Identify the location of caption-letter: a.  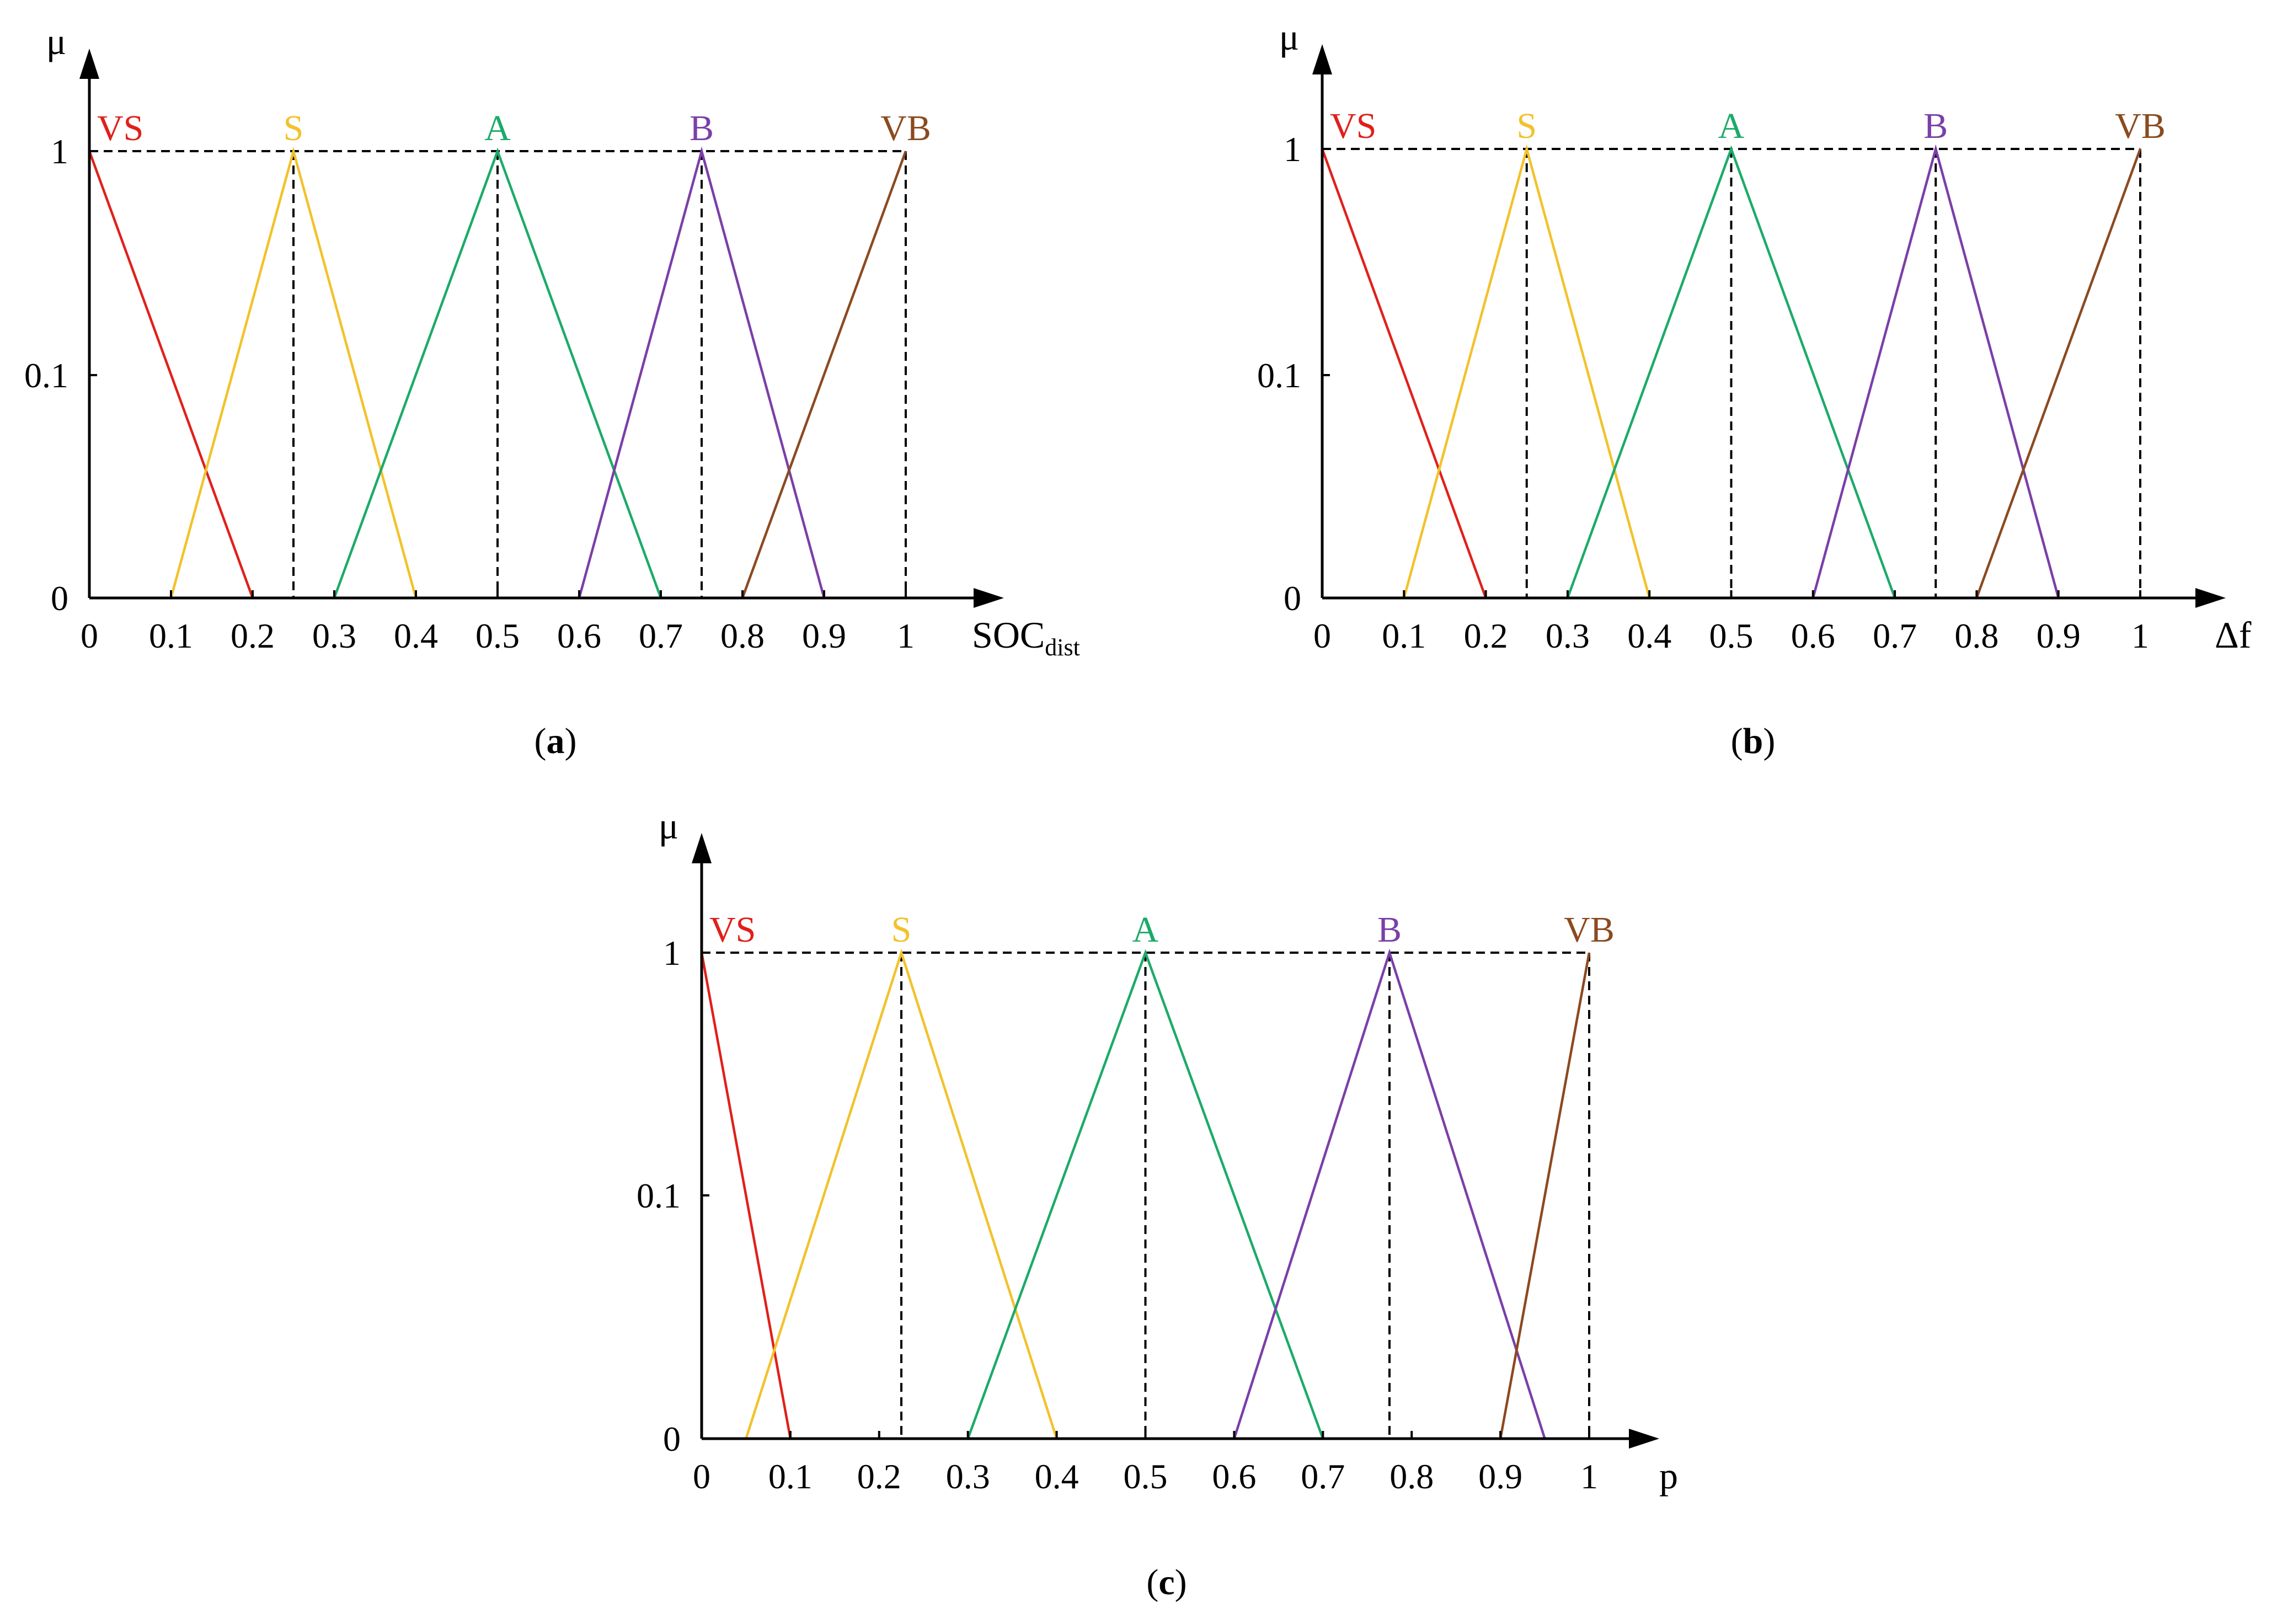
(556, 741).